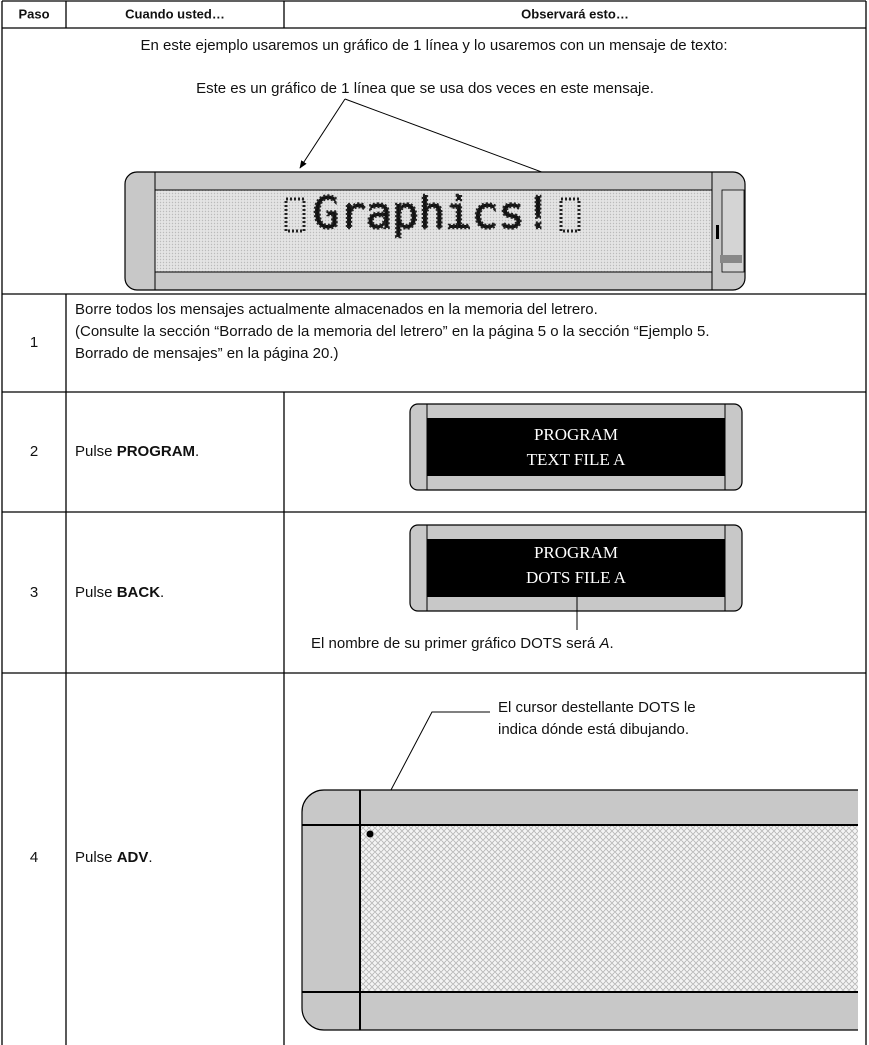 The height and width of the screenshot is (1045, 869). Describe the element at coordinates (611, 643) in the screenshot. I see `note-text: .` at that location.